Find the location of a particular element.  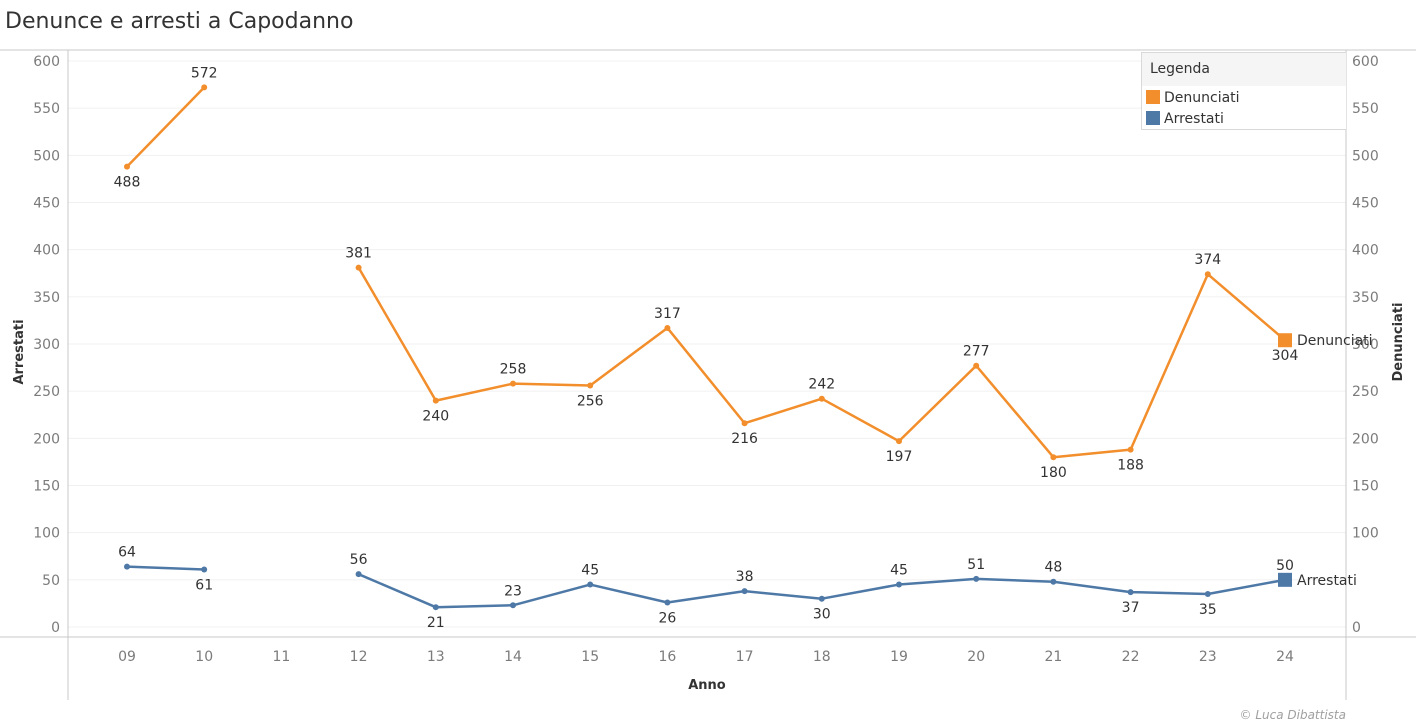

y-axis-right-title: Denunciati is located at coordinates (1398, 342).